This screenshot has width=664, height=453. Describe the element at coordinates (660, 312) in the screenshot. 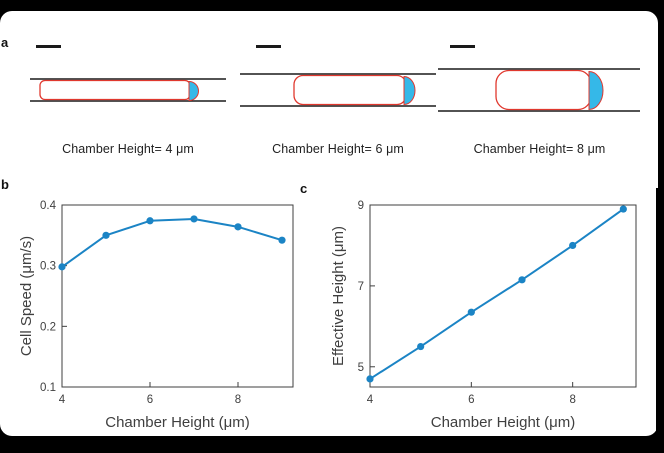

I see `right-black-band` at that location.